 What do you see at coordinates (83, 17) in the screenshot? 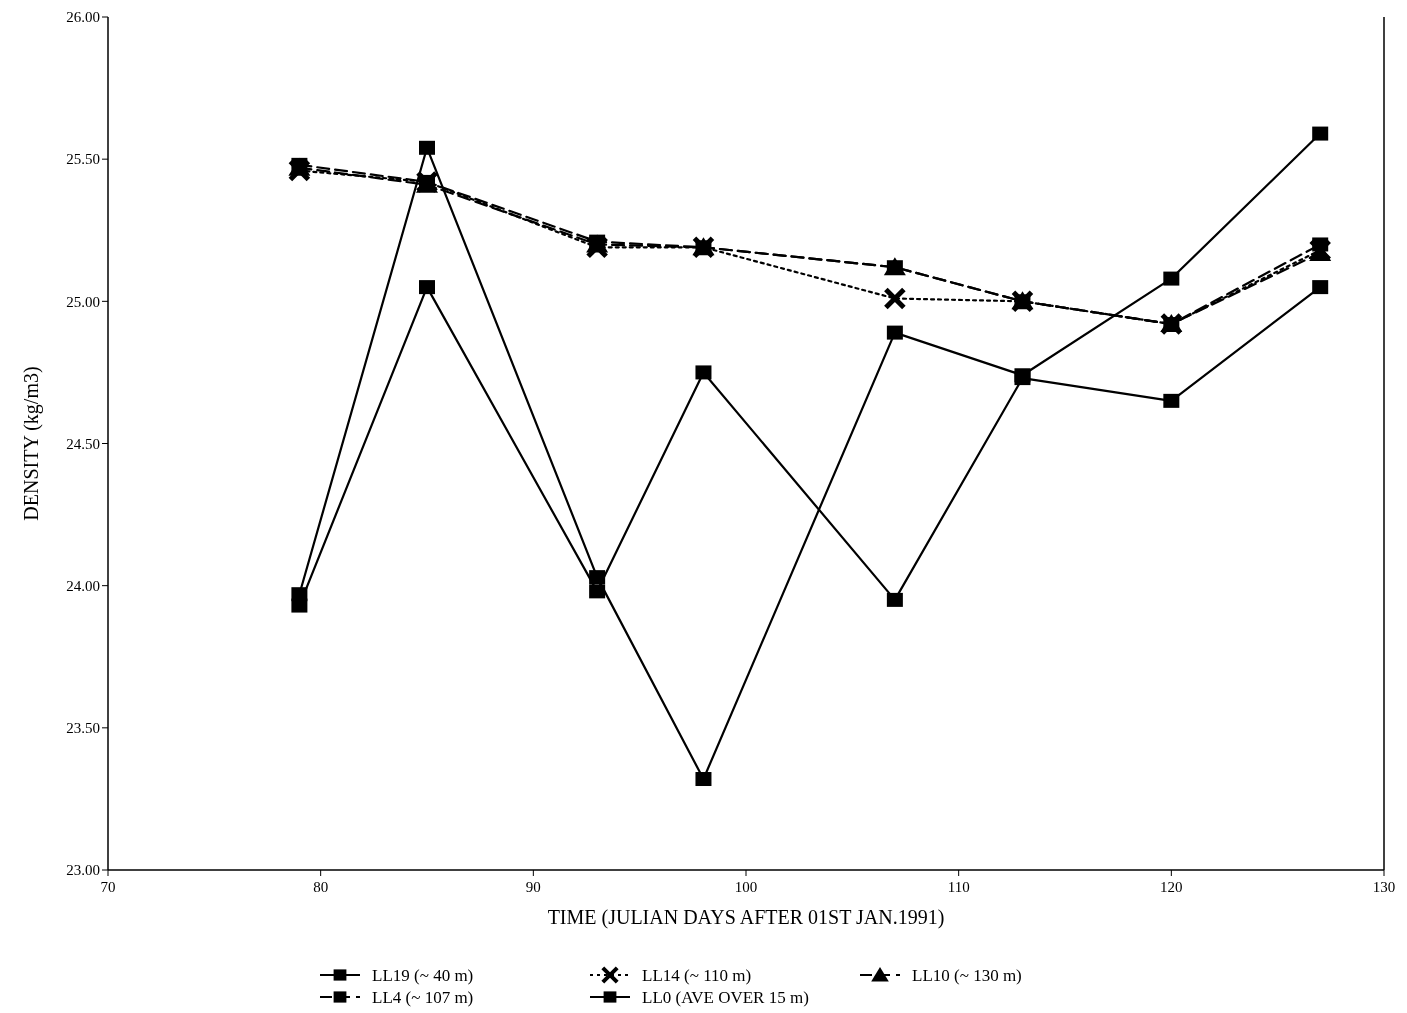
I see `y-tick-label: 26.00` at bounding box center [83, 17].